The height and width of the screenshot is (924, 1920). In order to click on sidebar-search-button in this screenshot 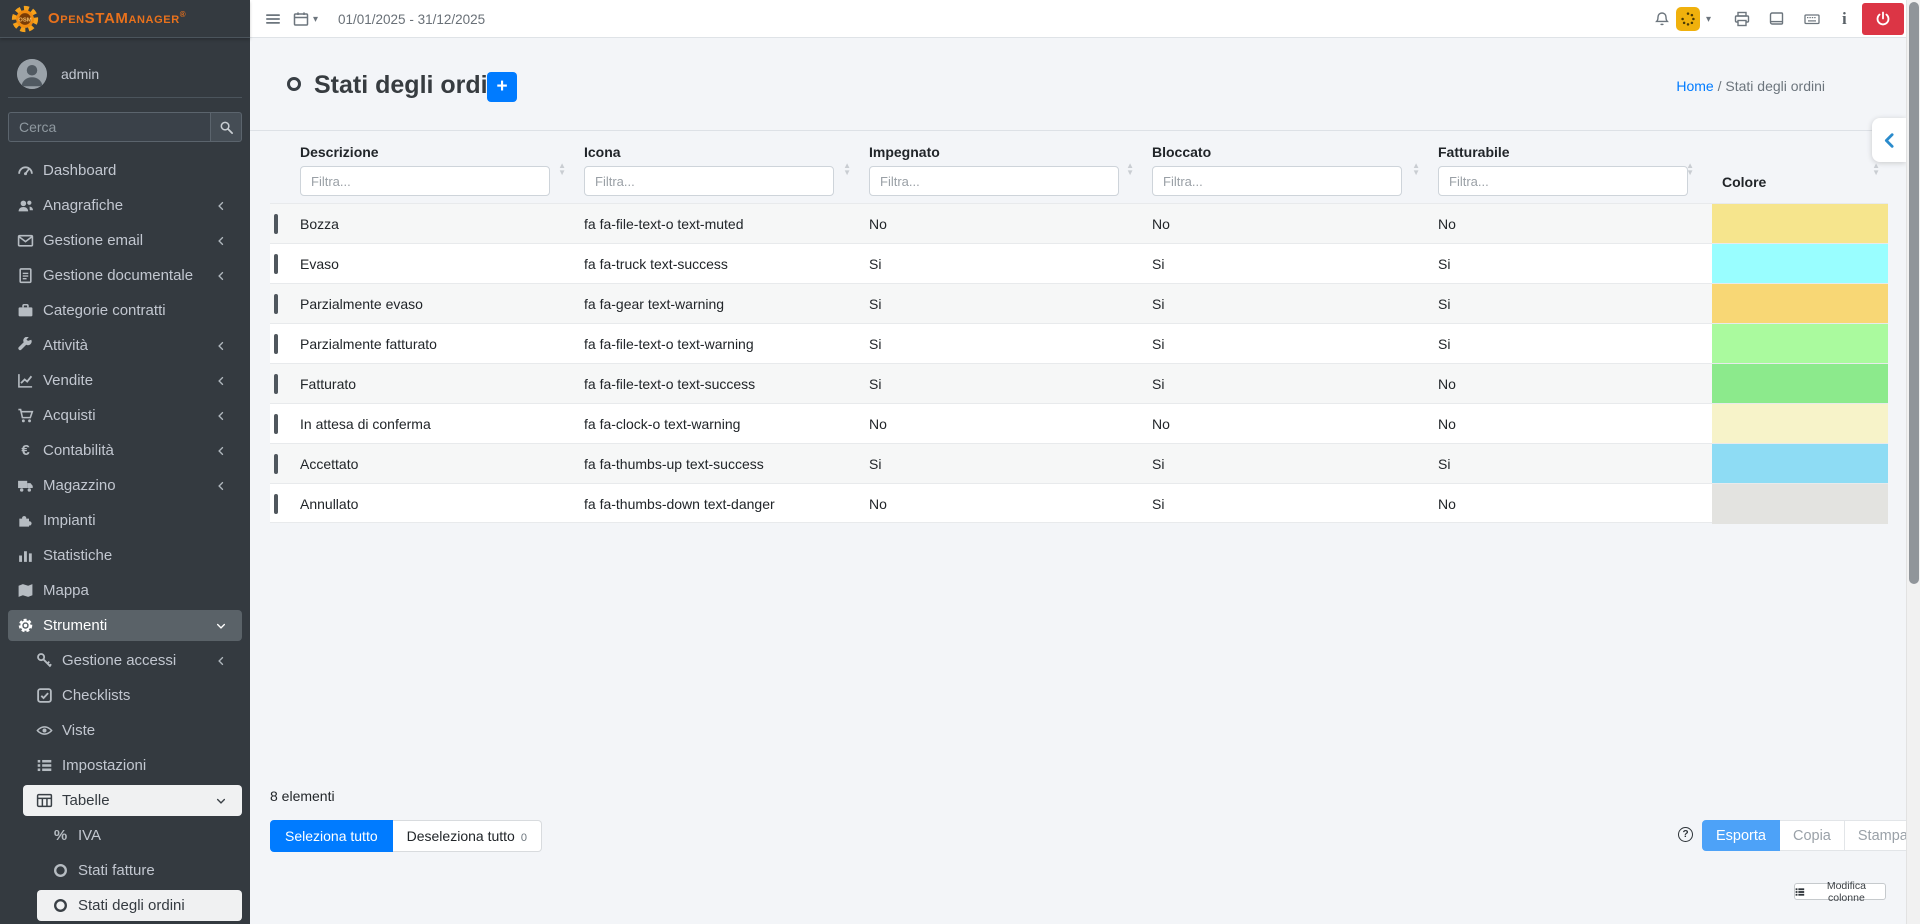, I will do `click(226, 127)`.